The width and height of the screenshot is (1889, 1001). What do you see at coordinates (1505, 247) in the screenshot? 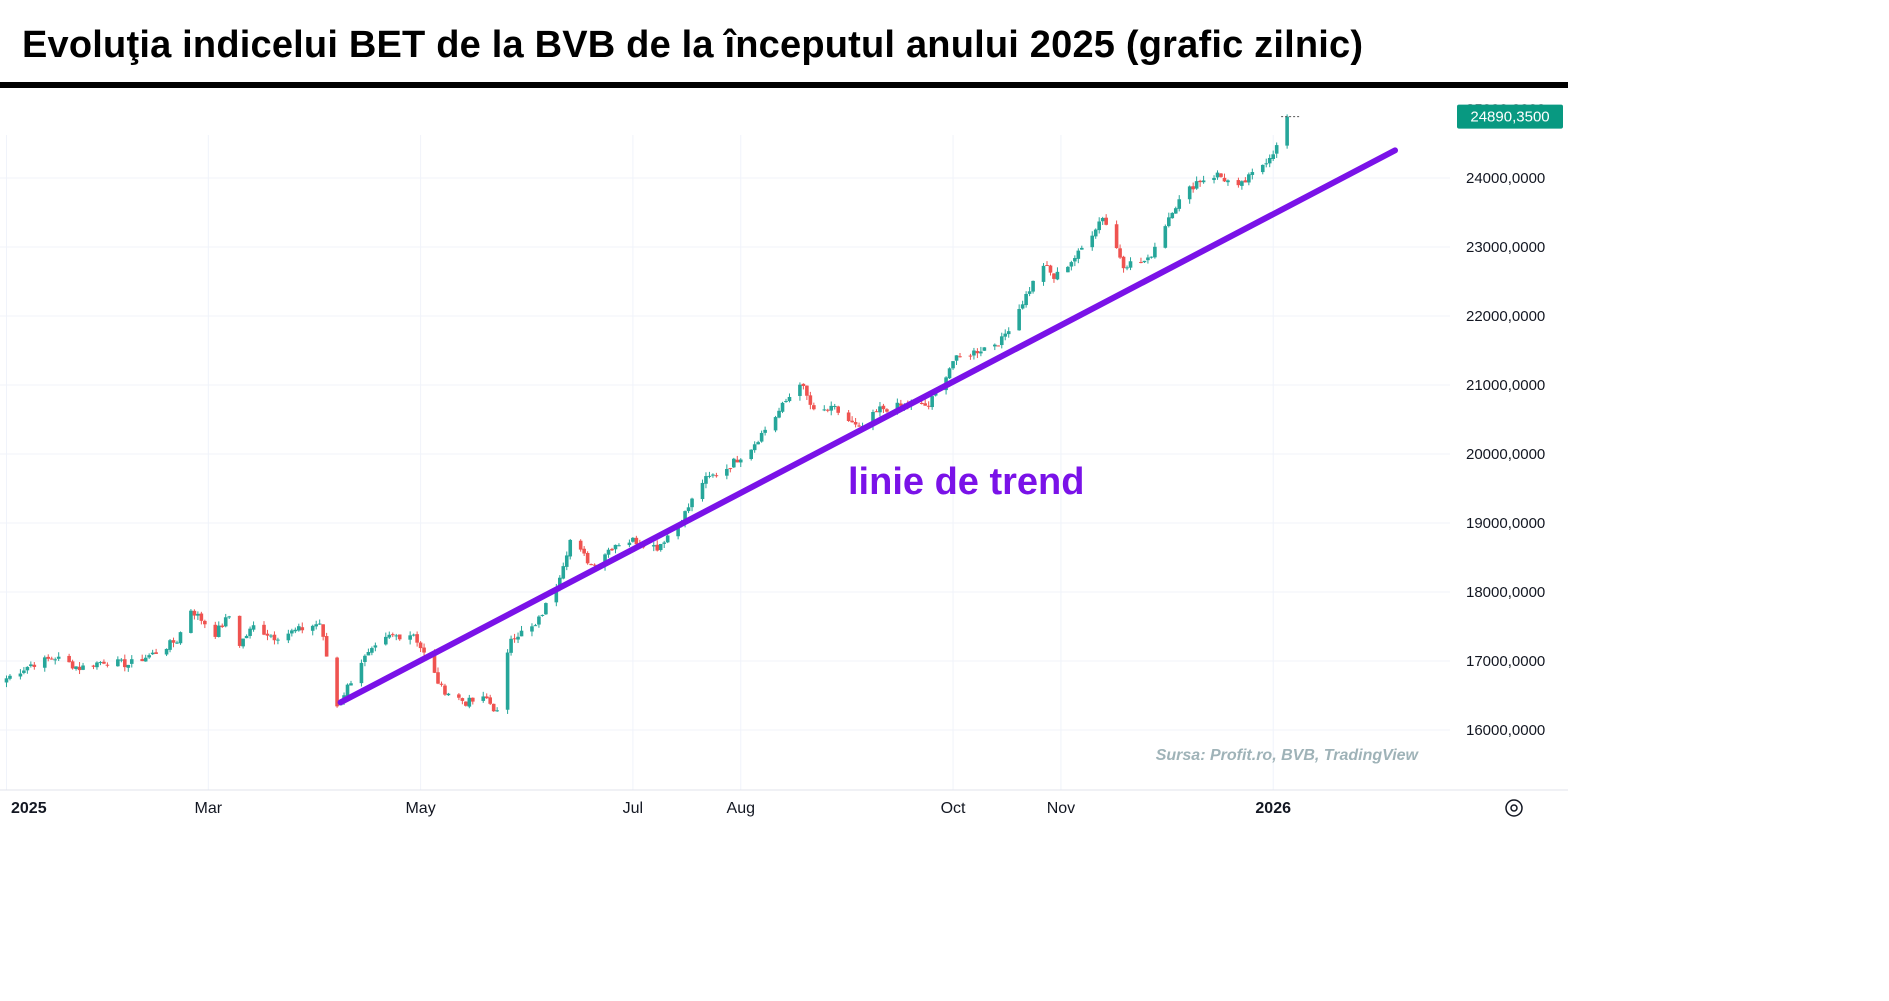
I see `y-tick-label: 23000,0000` at bounding box center [1505, 247].